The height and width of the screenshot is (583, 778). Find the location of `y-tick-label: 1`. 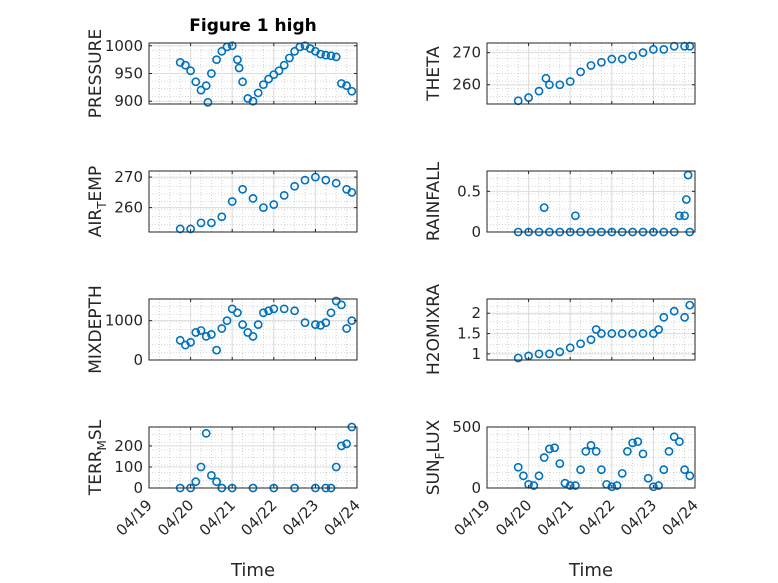

y-tick-label: 1 is located at coordinates (476, 354).